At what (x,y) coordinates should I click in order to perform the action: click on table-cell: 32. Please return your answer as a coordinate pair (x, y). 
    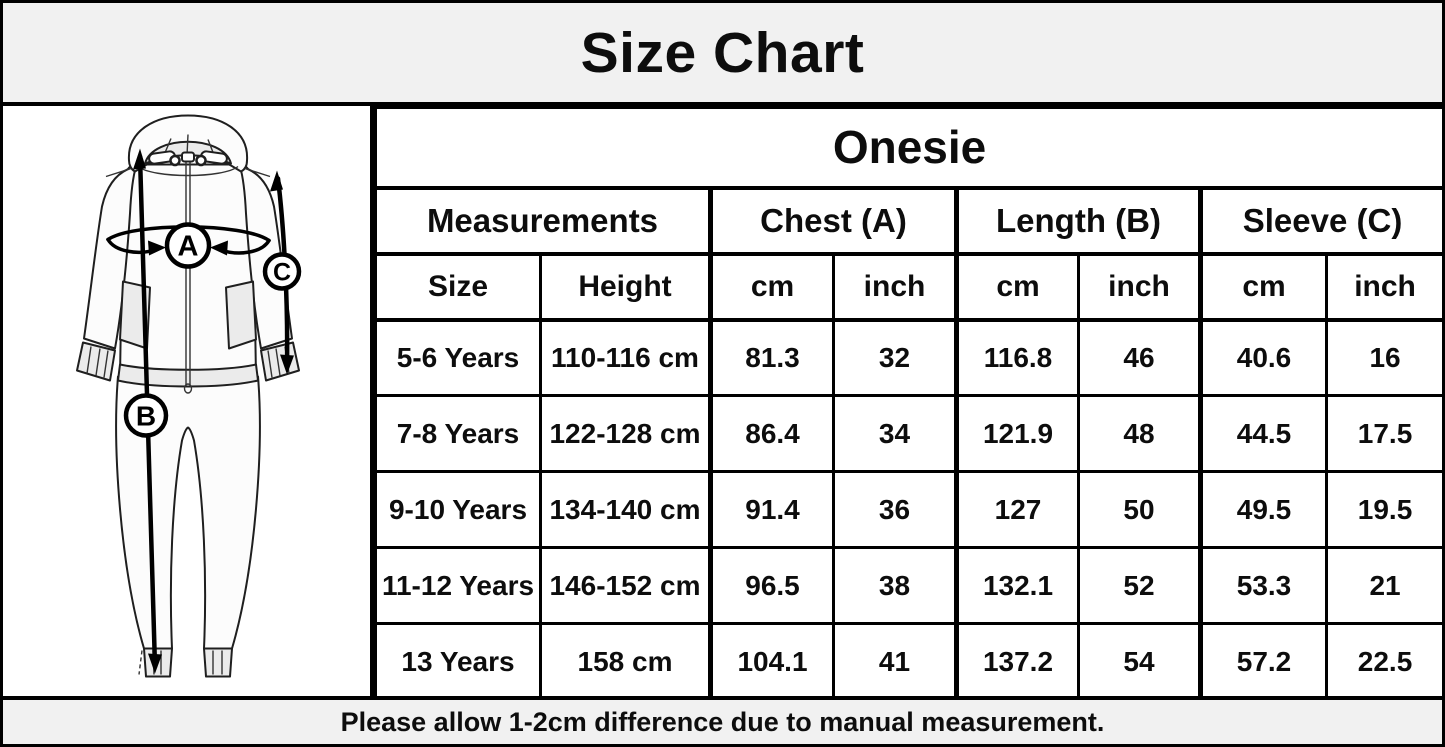
    Looking at the image, I should click on (895, 357).